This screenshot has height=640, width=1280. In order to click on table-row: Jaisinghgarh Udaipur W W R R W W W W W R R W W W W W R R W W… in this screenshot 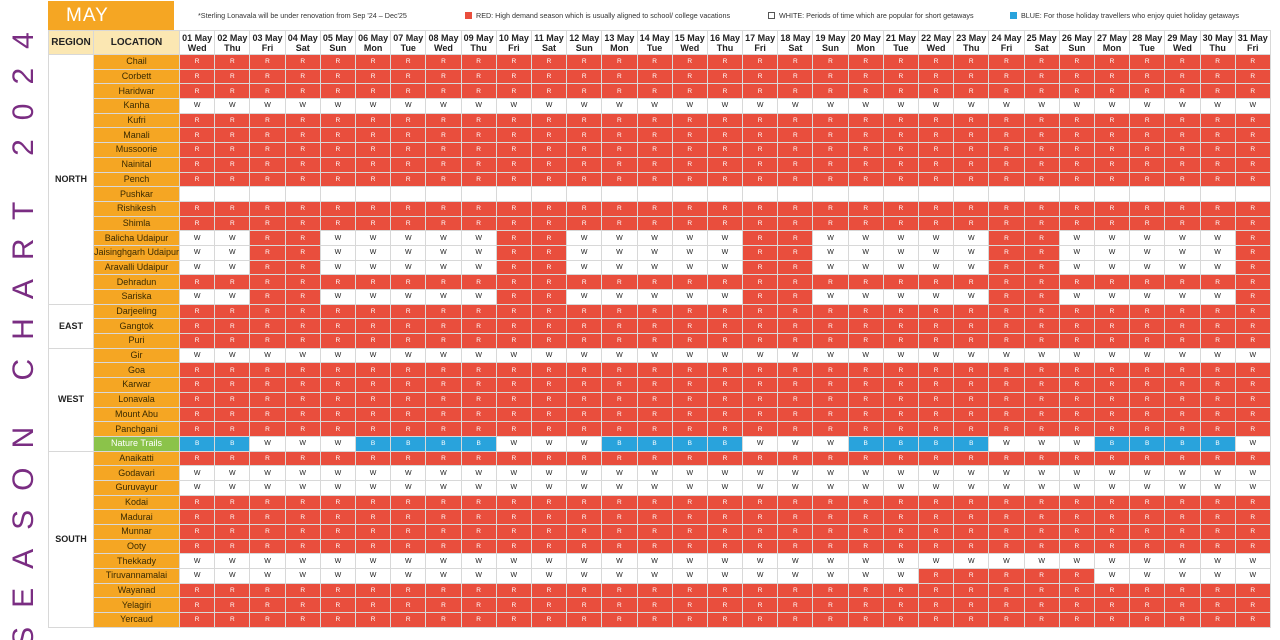, I will do `click(660, 252)`.